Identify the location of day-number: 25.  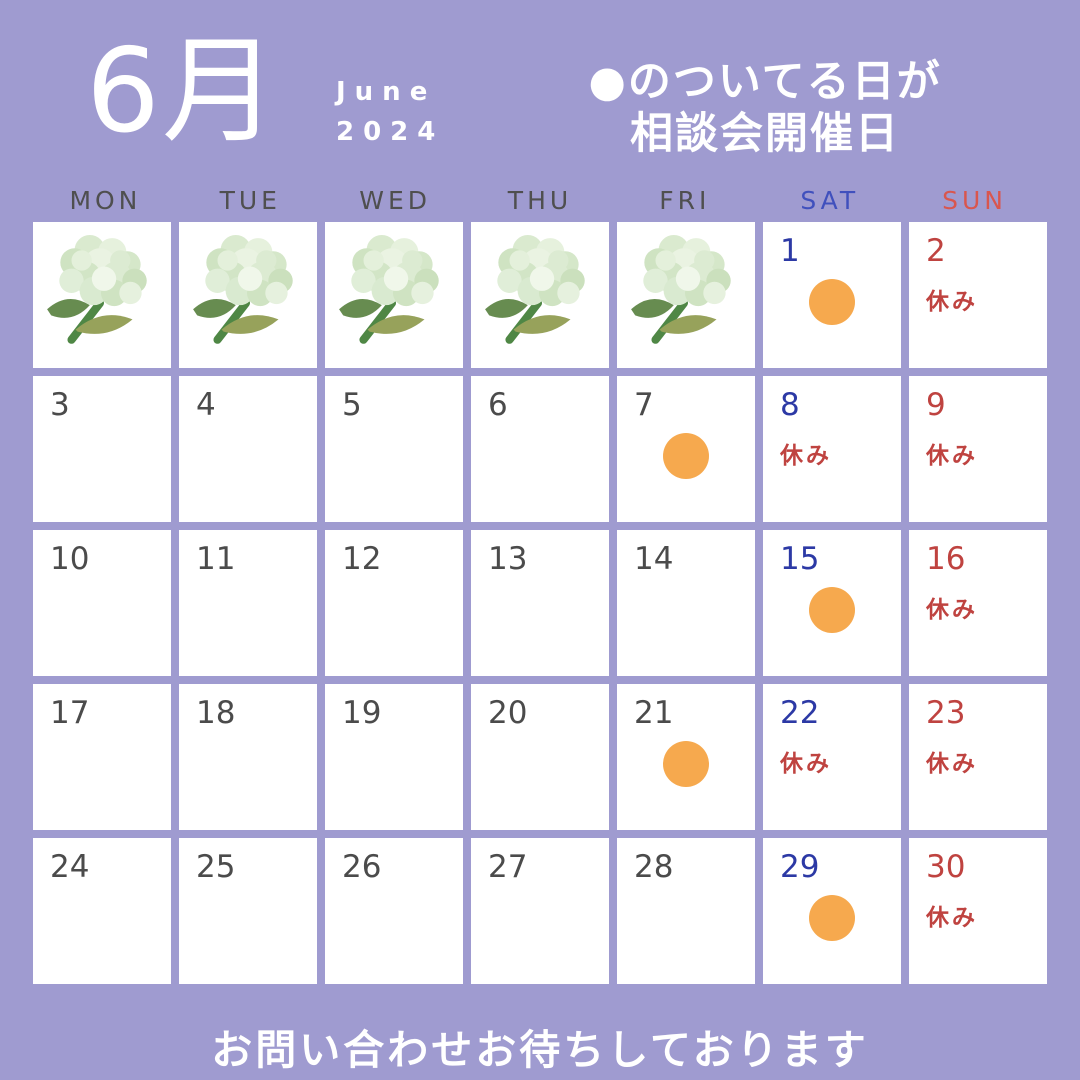
(216, 867).